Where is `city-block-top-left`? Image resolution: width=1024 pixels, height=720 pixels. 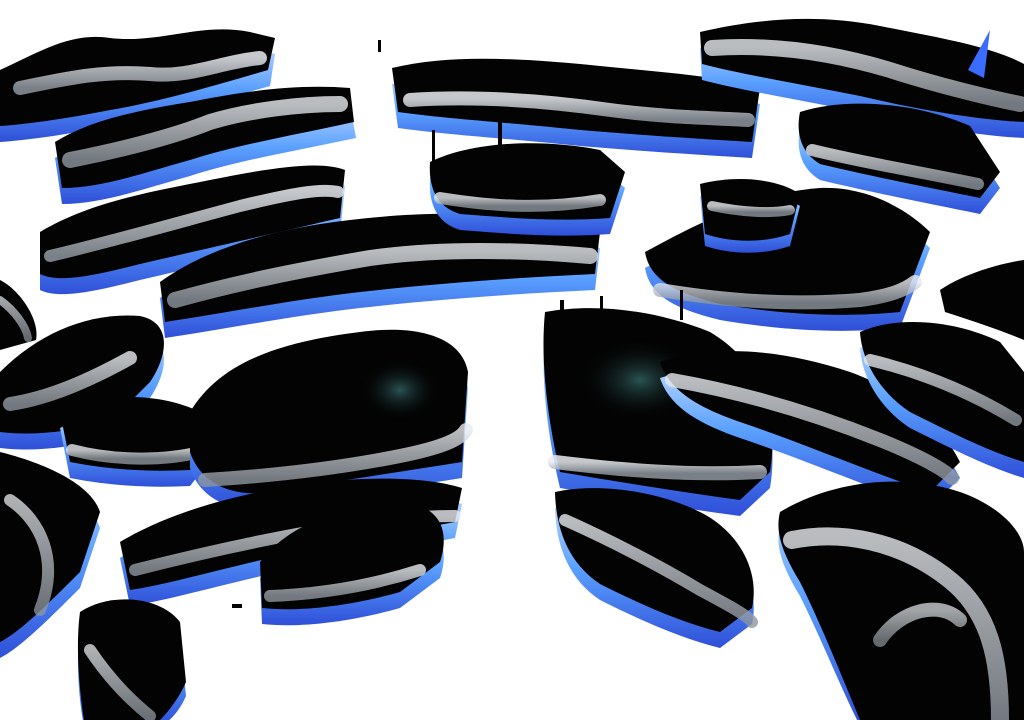 city-block-top-left is located at coordinates (137, 85).